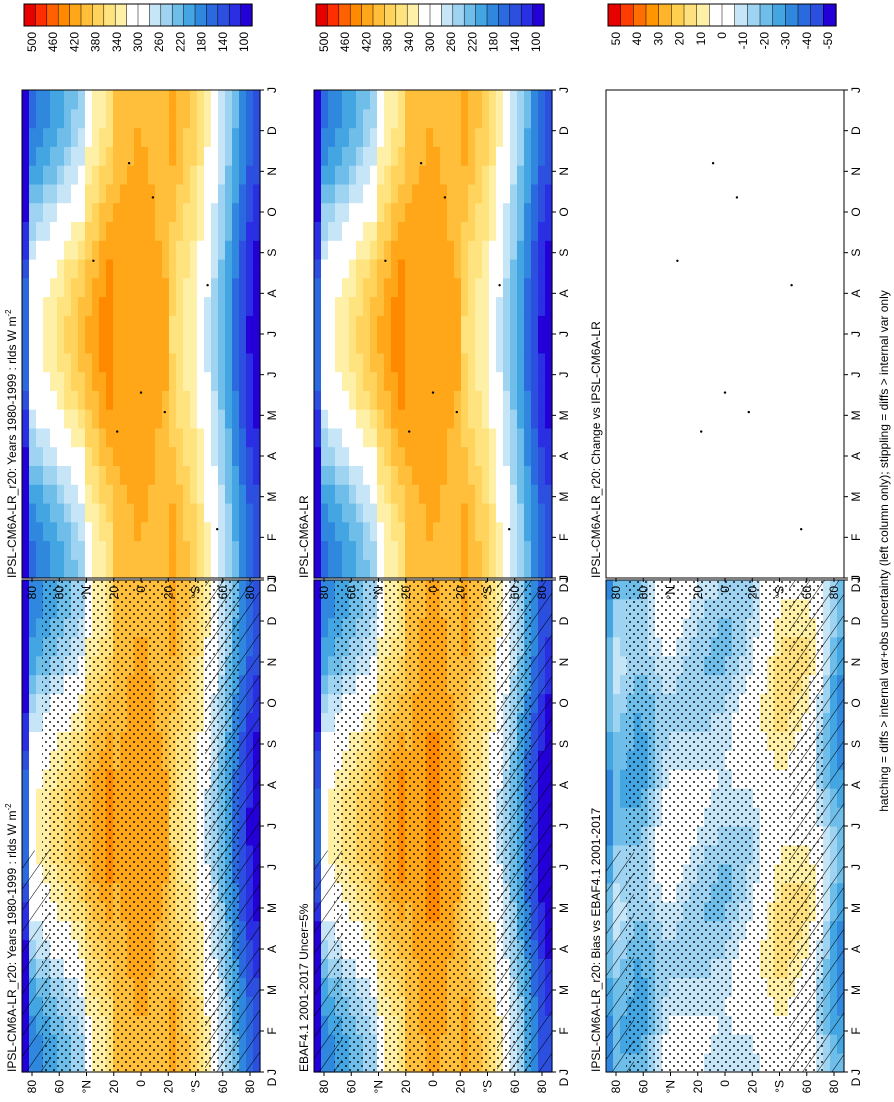  What do you see at coordinates (114, 593) in the screenshot?
I see `lat-label: 20` at bounding box center [114, 593].